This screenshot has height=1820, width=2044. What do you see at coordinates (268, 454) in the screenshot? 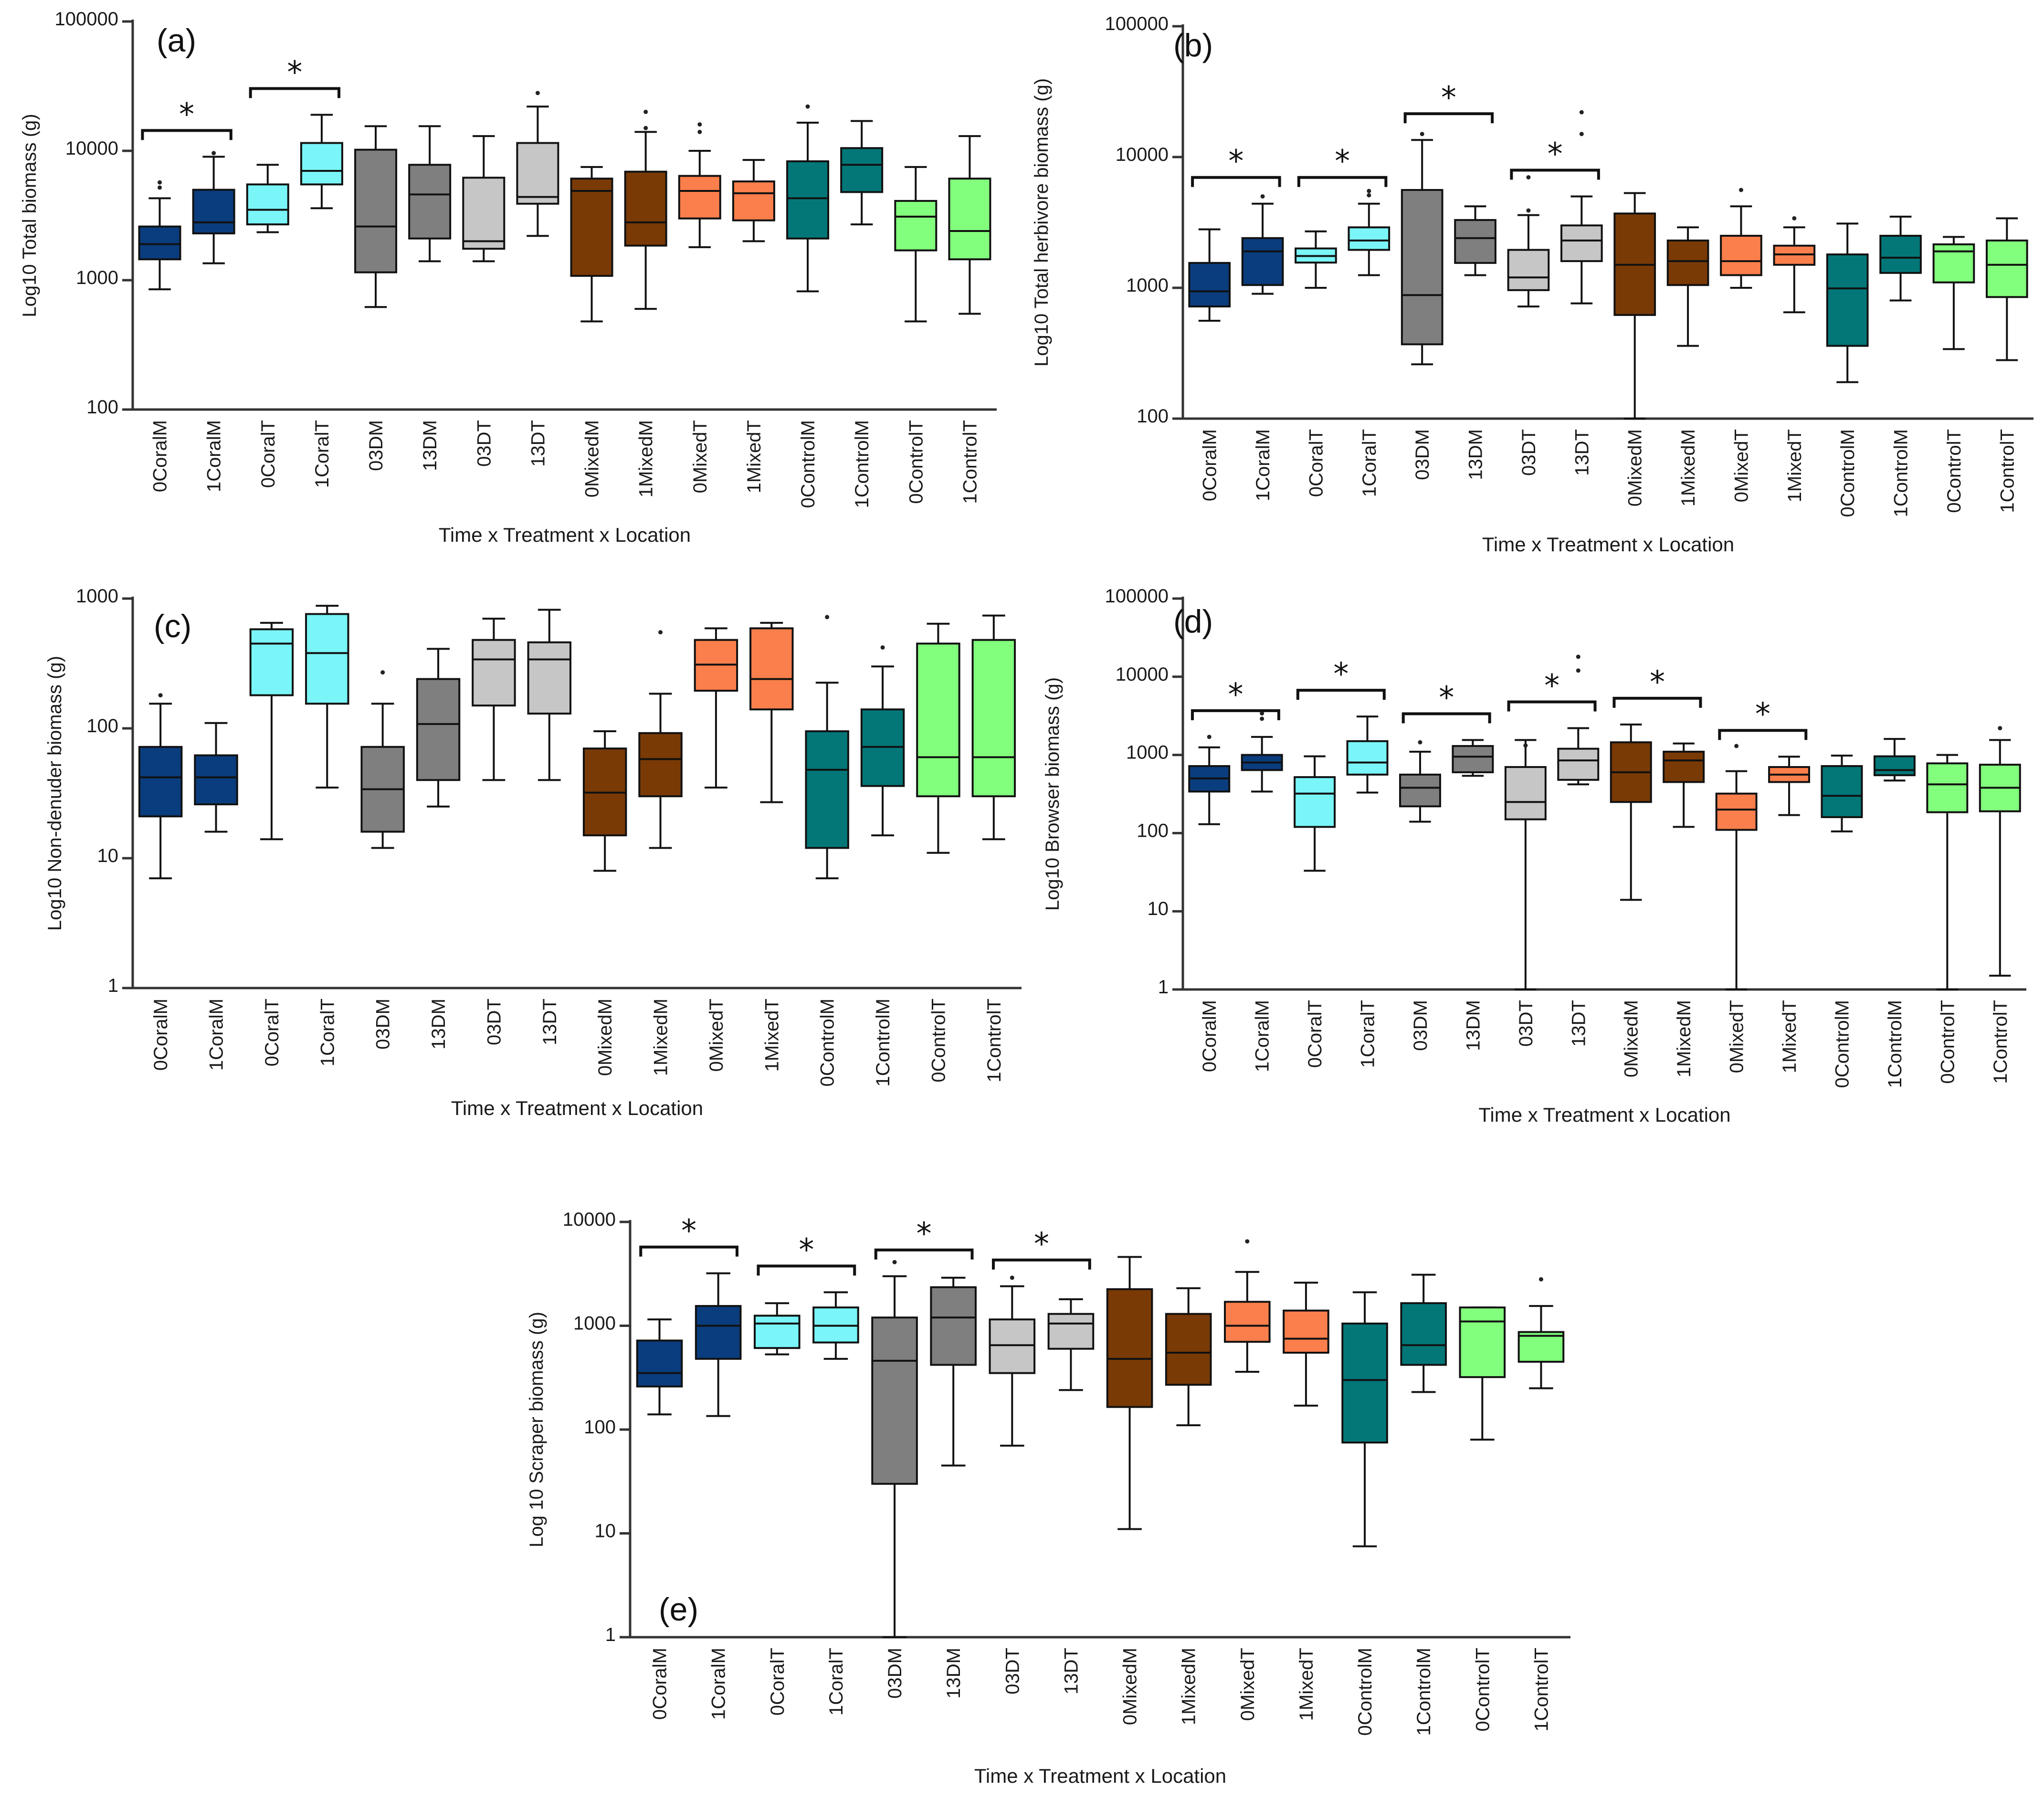
I see `x-tick-label: 0CoralT` at bounding box center [268, 454].